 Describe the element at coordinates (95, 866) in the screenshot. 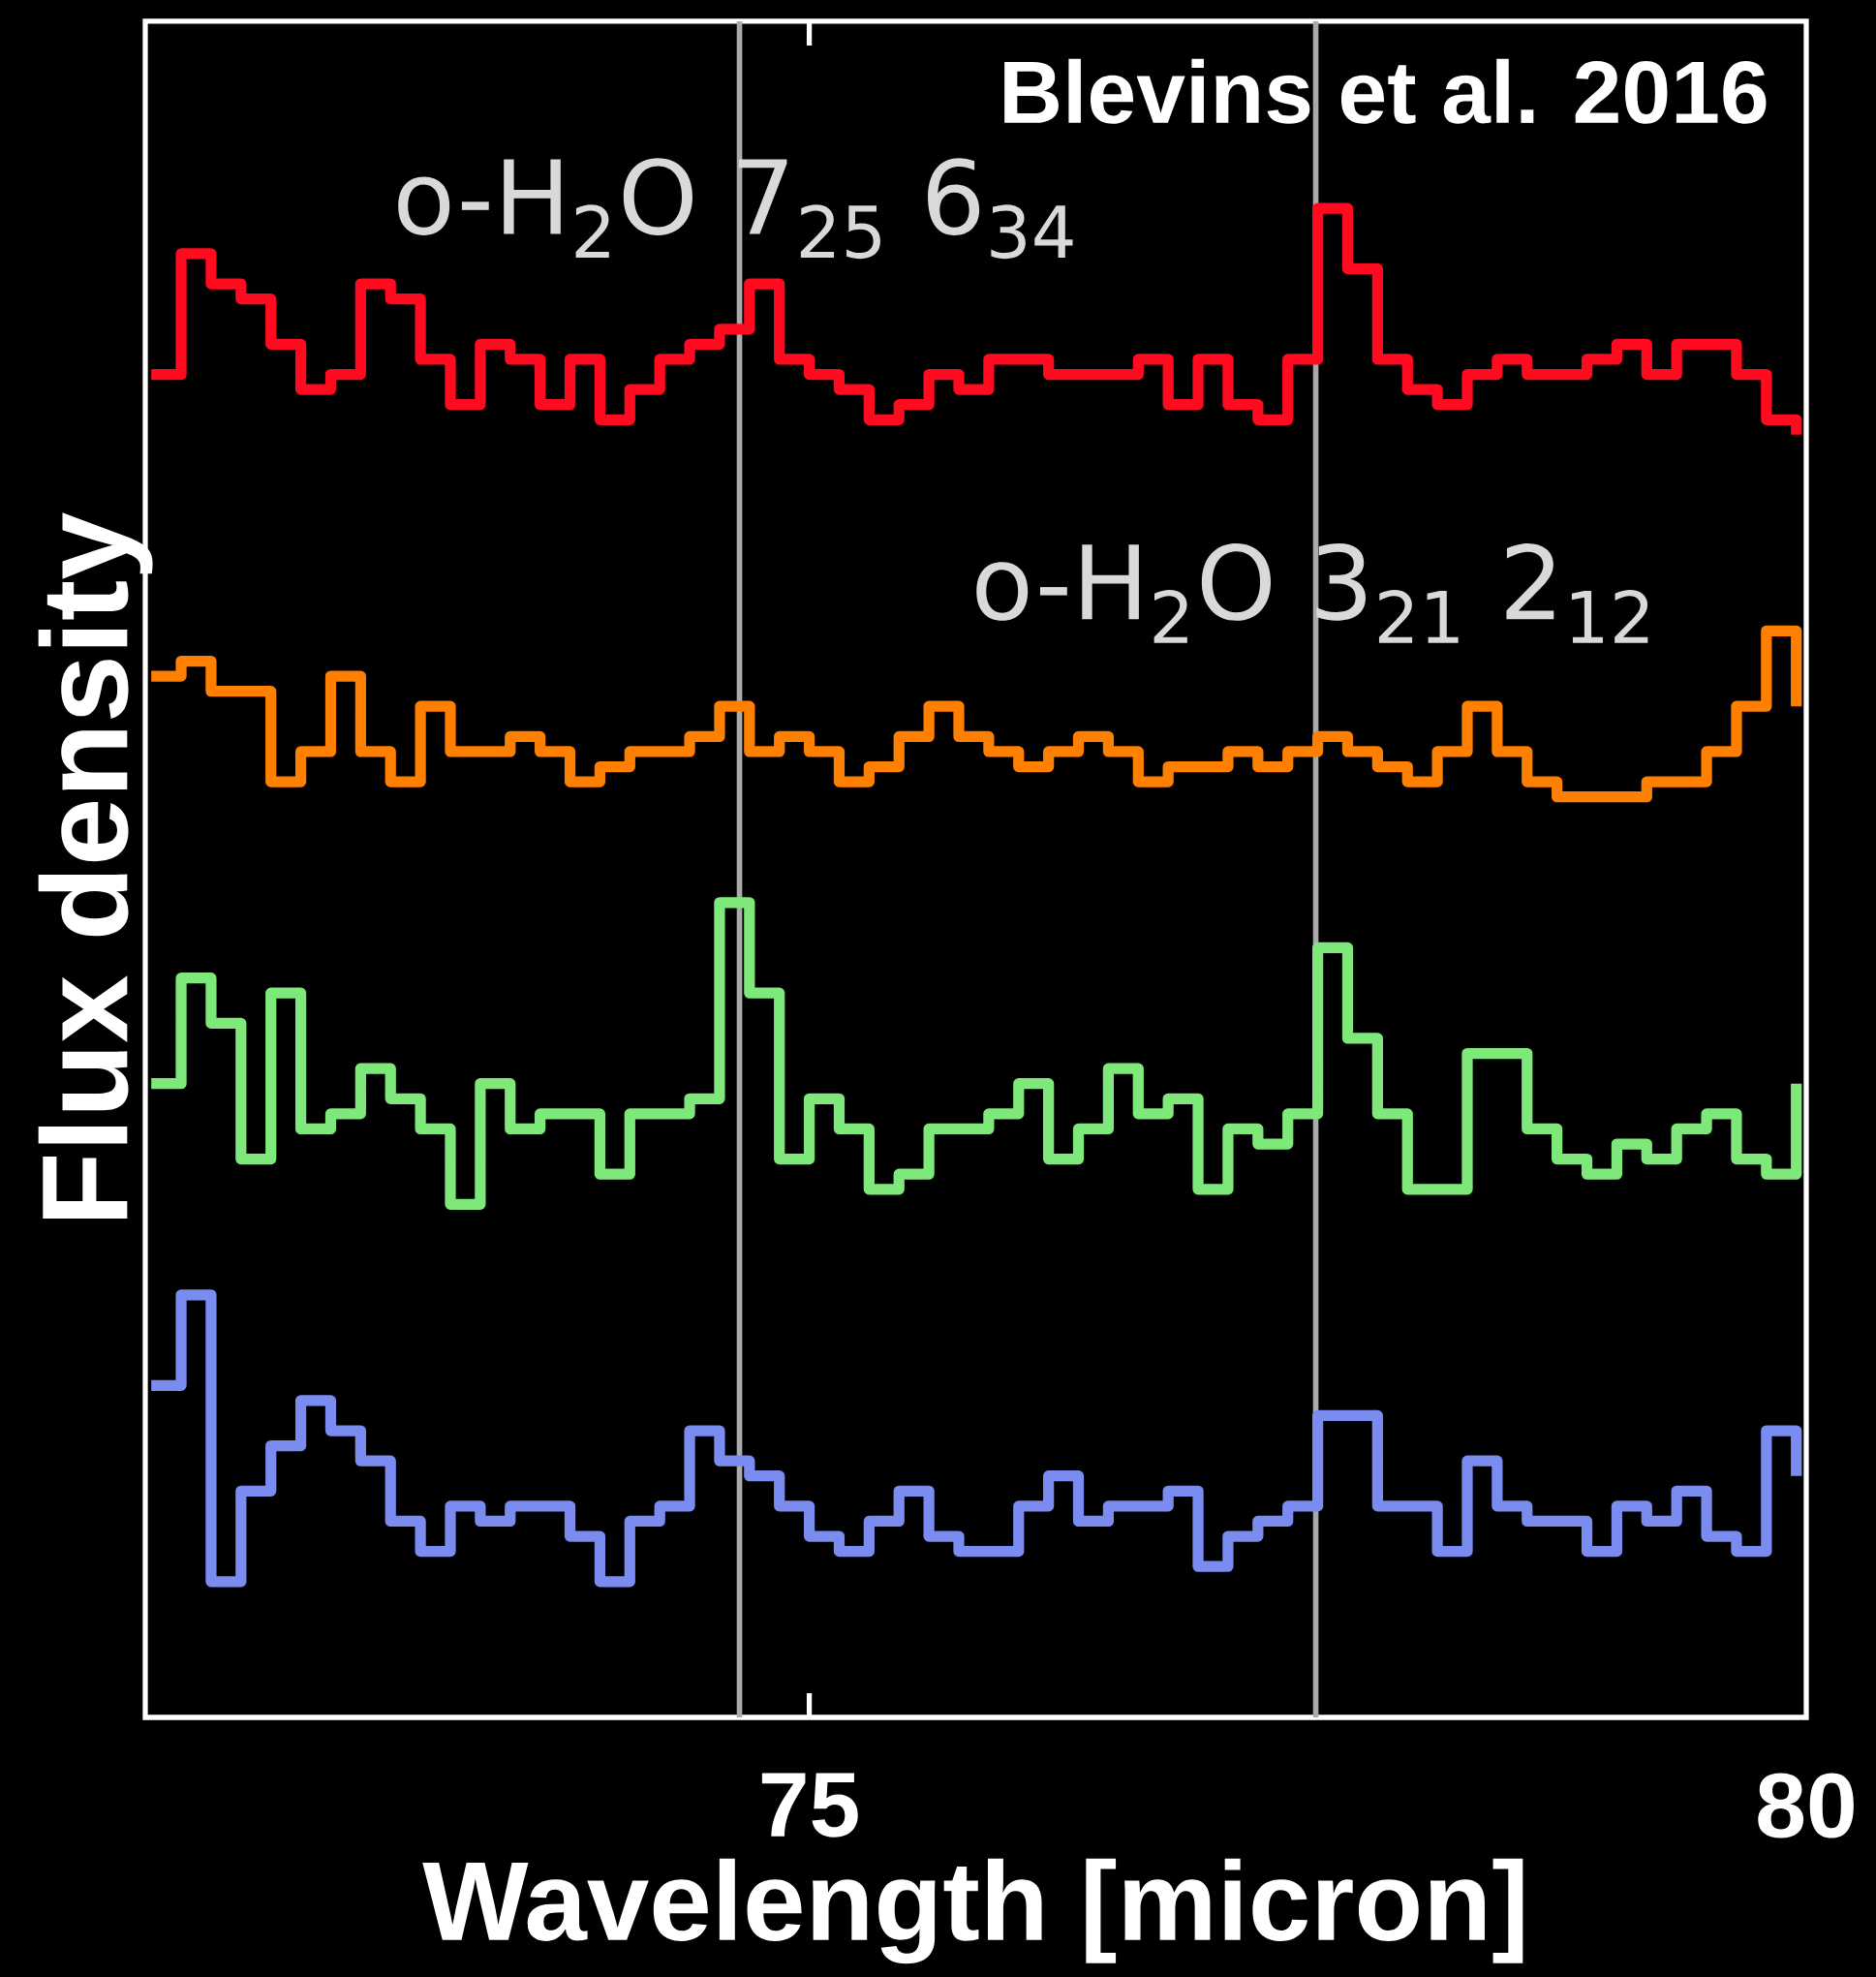

I see `y-axis-title: Flux density` at that location.